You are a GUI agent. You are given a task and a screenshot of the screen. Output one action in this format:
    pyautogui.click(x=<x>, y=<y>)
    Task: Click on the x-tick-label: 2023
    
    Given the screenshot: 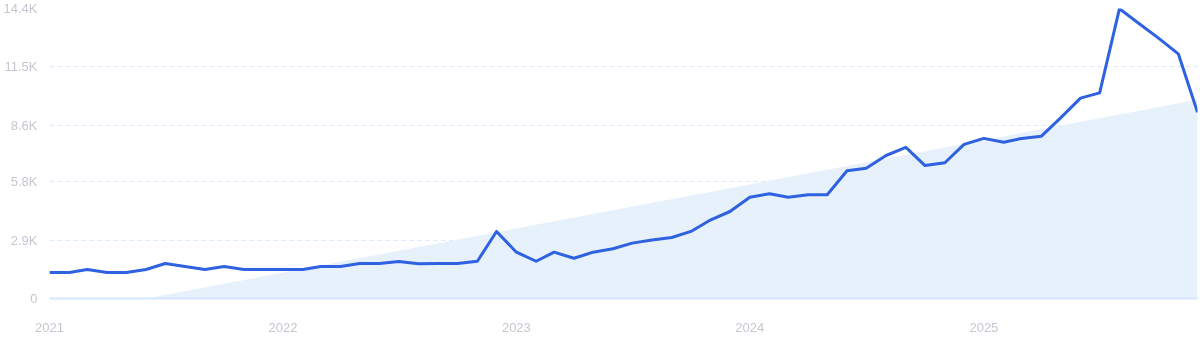 What is the action you would take?
    pyautogui.click(x=516, y=327)
    